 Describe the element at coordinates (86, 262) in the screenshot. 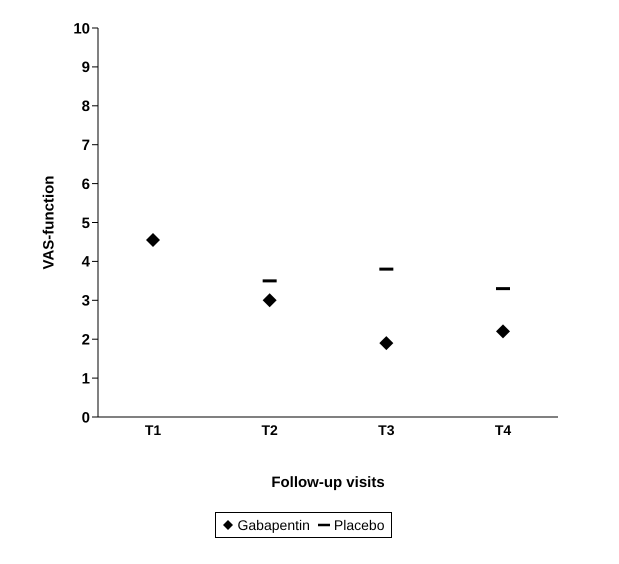

I see `y-tick-label: 4` at that location.